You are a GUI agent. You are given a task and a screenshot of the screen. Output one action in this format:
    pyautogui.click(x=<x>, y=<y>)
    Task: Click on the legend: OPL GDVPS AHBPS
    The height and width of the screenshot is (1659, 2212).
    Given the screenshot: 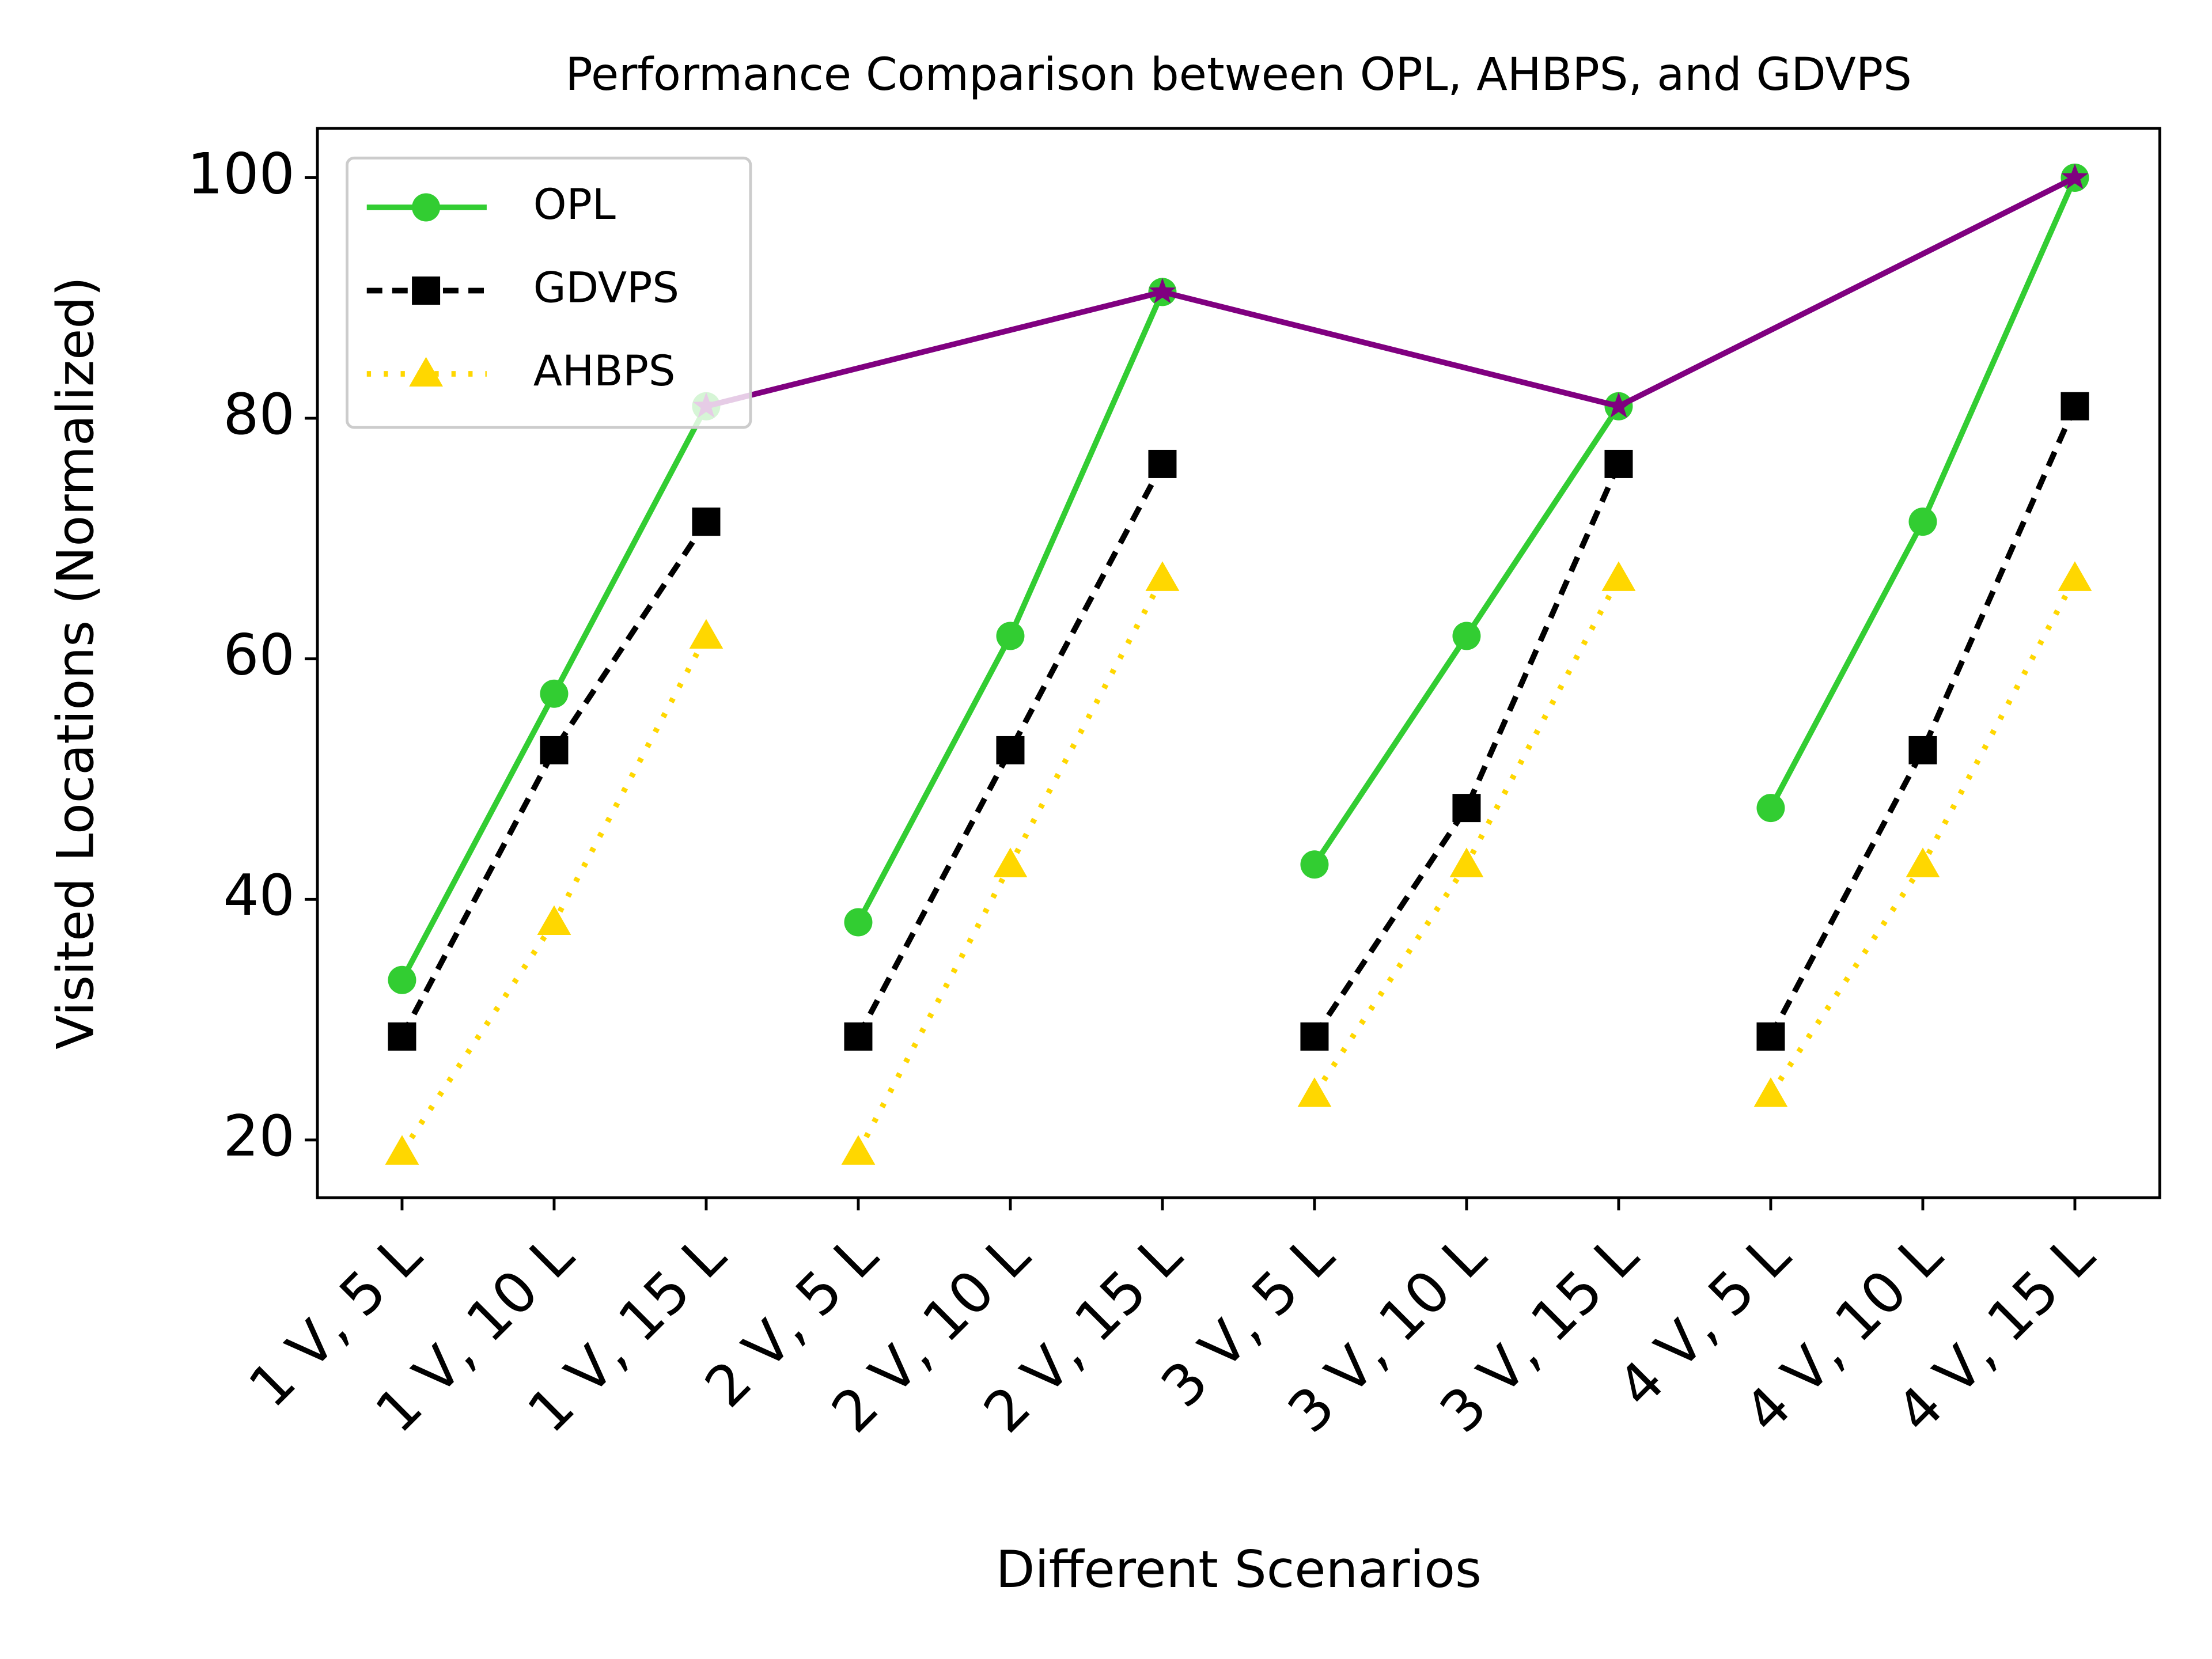 What is the action you would take?
    pyautogui.click(x=549, y=292)
    